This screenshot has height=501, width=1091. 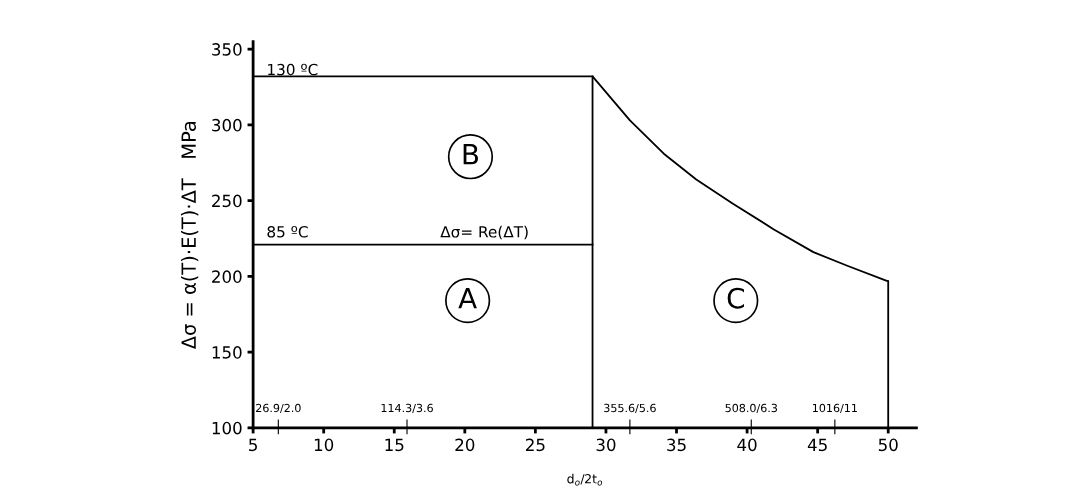 I want to click on x-tick-label: 40, so click(x=747, y=445).